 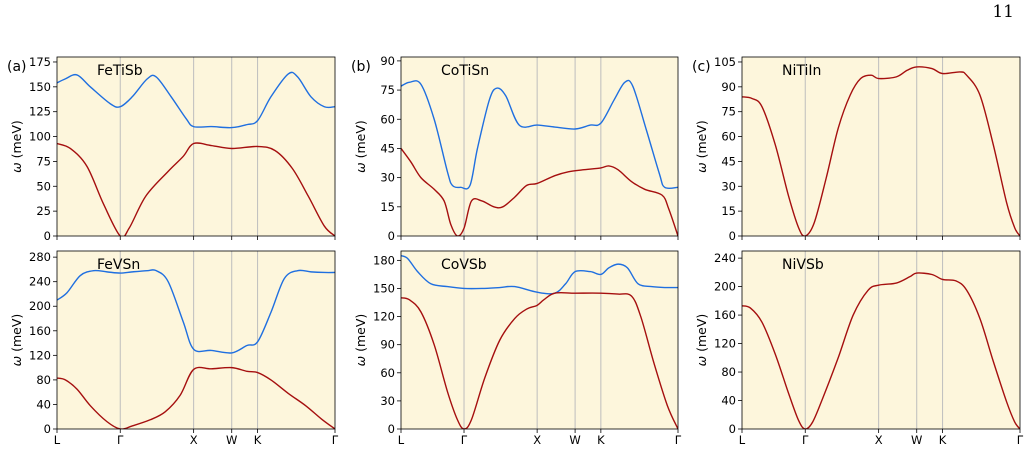 I want to click on y-tick-label: 50, so click(x=43, y=186).